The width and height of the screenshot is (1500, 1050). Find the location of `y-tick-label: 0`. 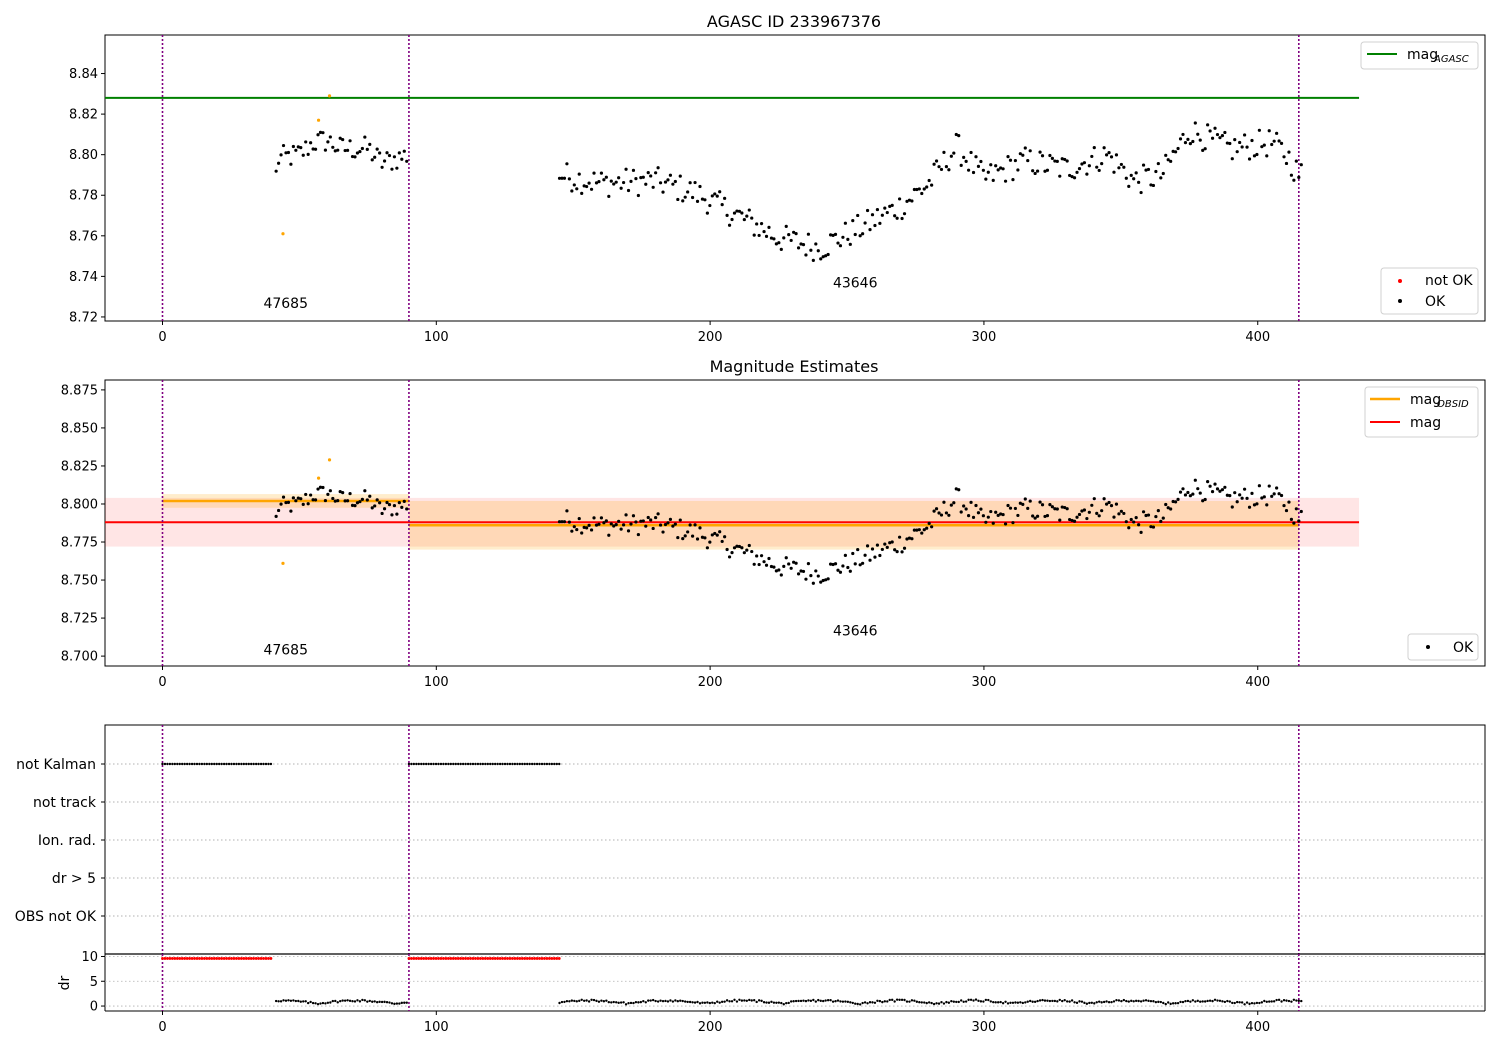

y-tick-label: 0 is located at coordinates (94, 1007).